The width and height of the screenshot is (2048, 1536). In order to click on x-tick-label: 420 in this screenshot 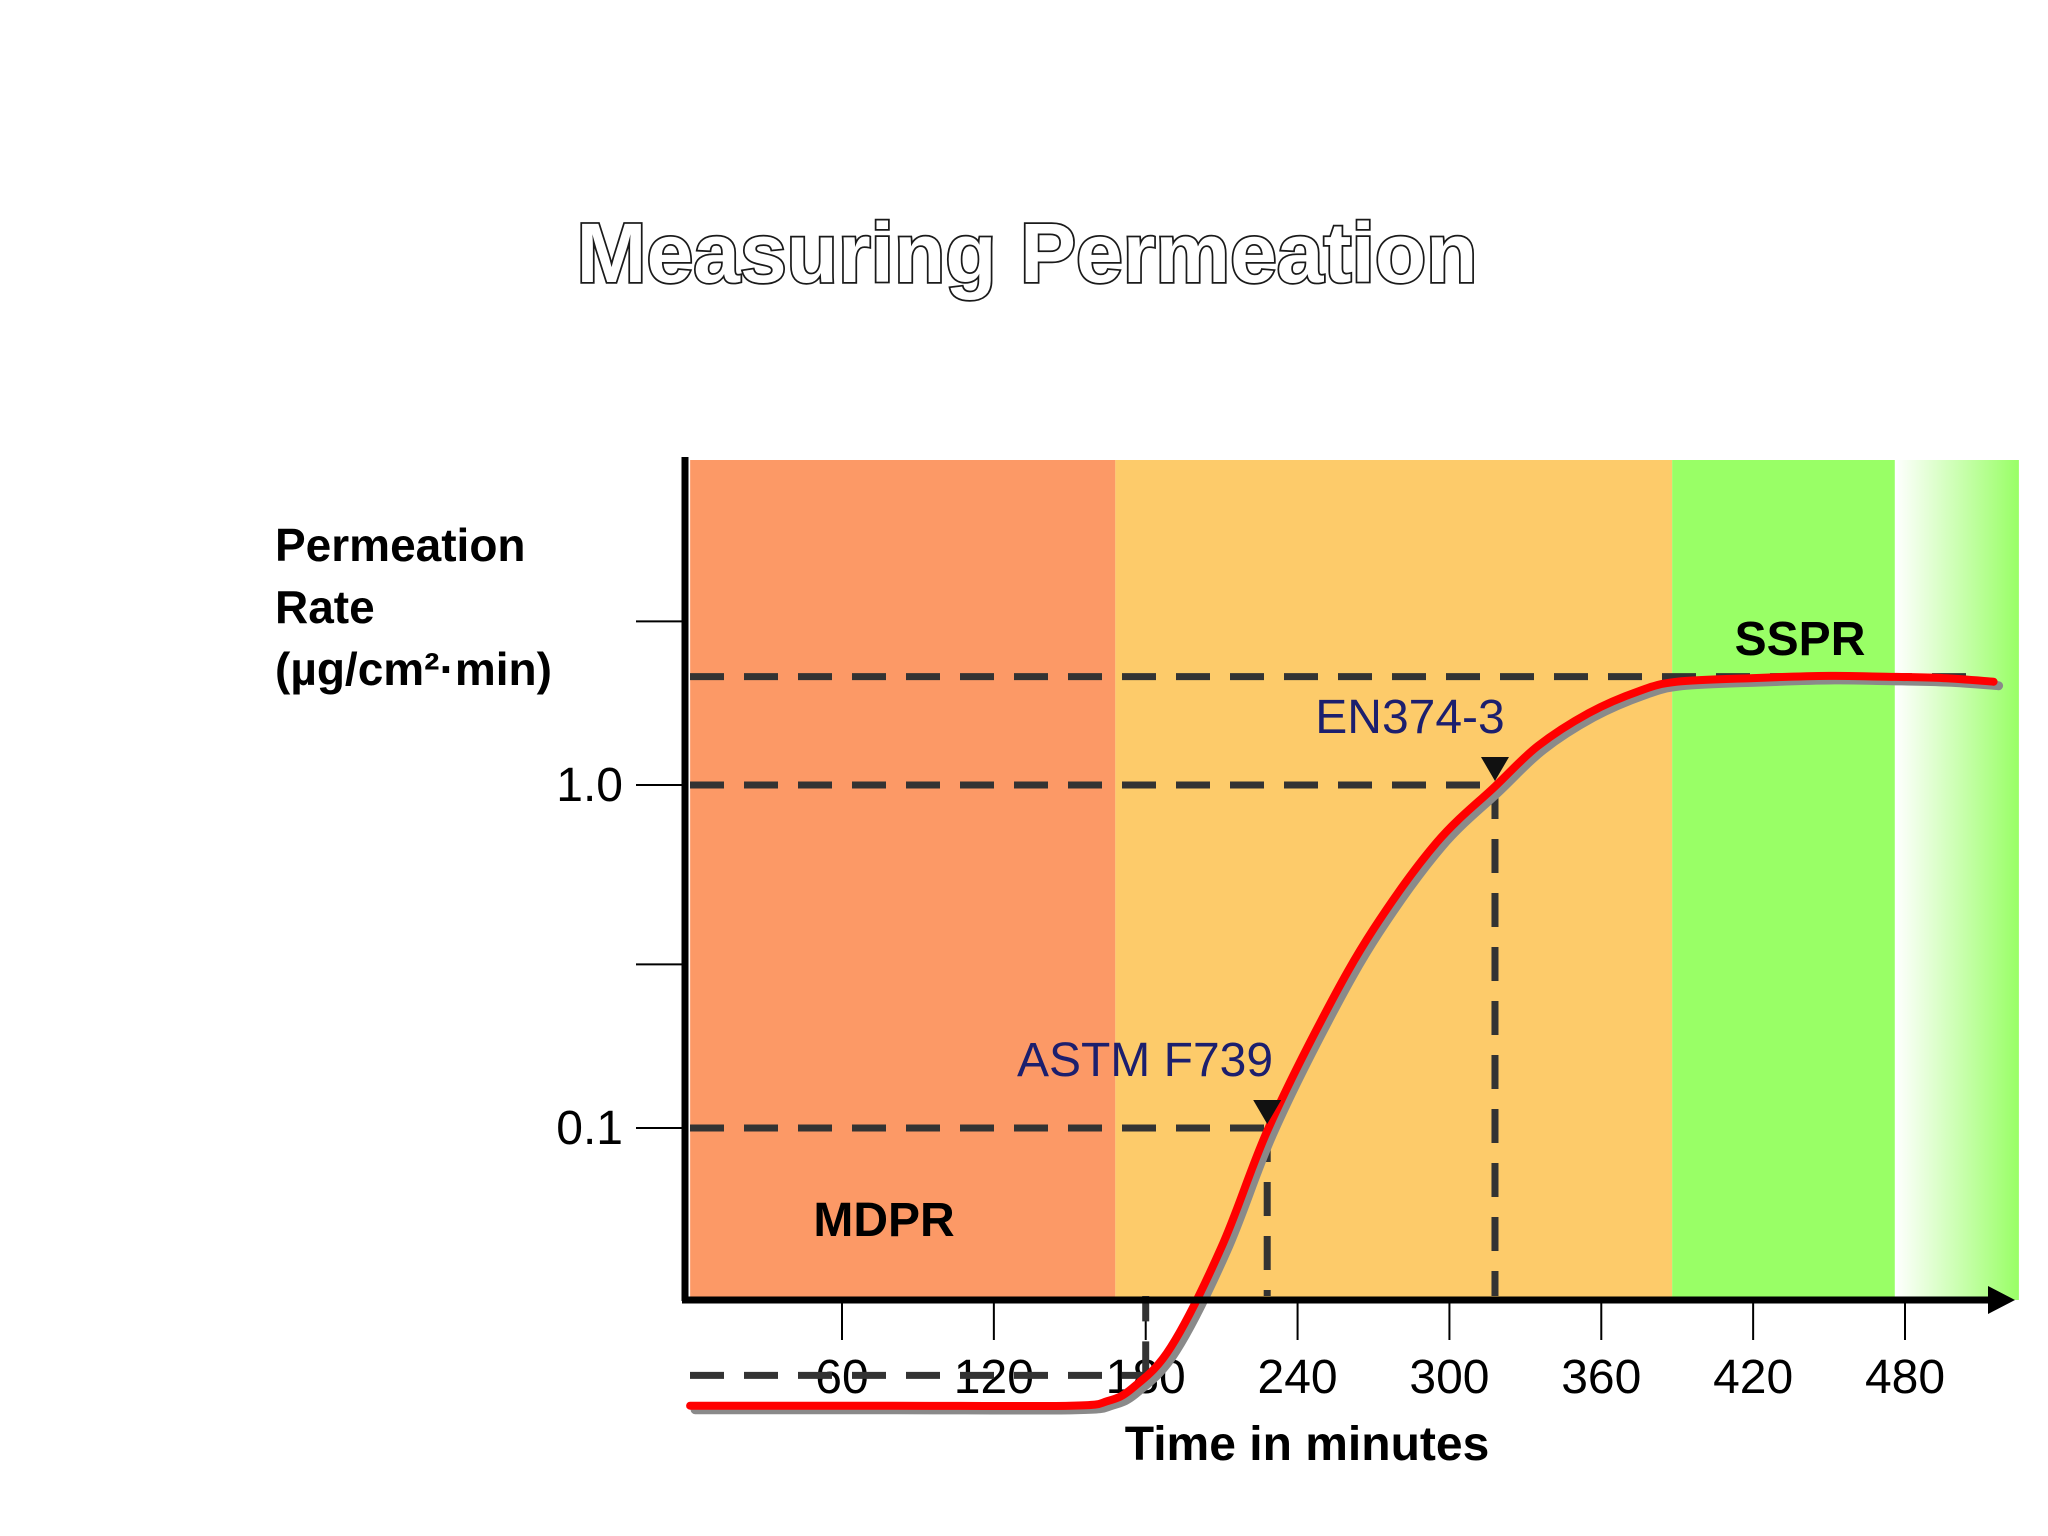, I will do `click(1753, 1377)`.